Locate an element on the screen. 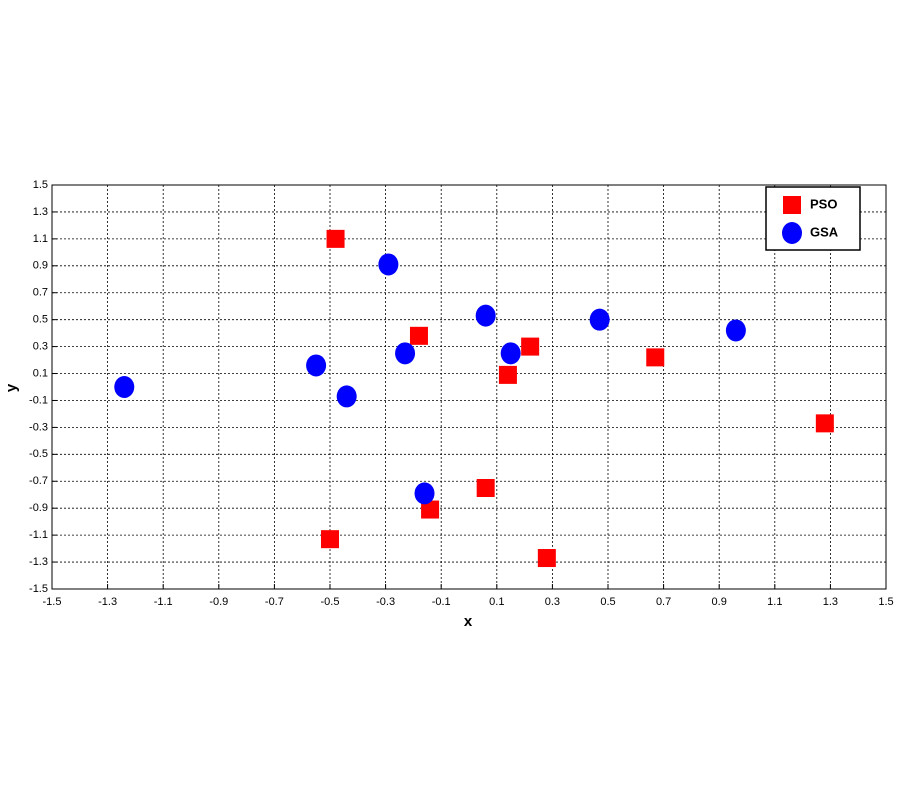  y-tick-label: -1.5 is located at coordinates (38, 589).